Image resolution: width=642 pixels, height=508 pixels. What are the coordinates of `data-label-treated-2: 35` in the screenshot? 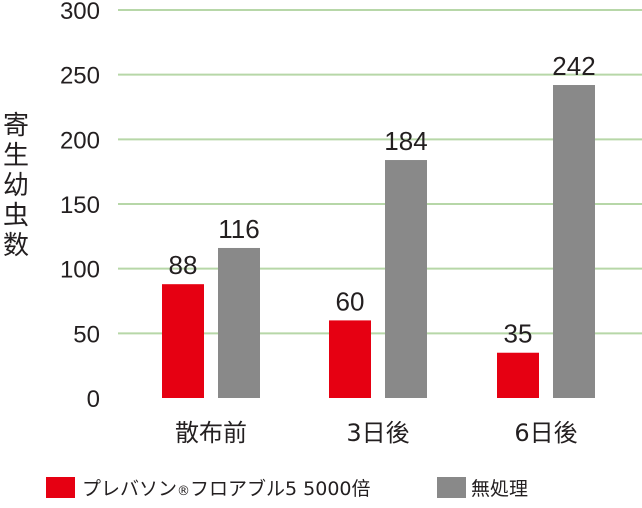 It's located at (518, 334).